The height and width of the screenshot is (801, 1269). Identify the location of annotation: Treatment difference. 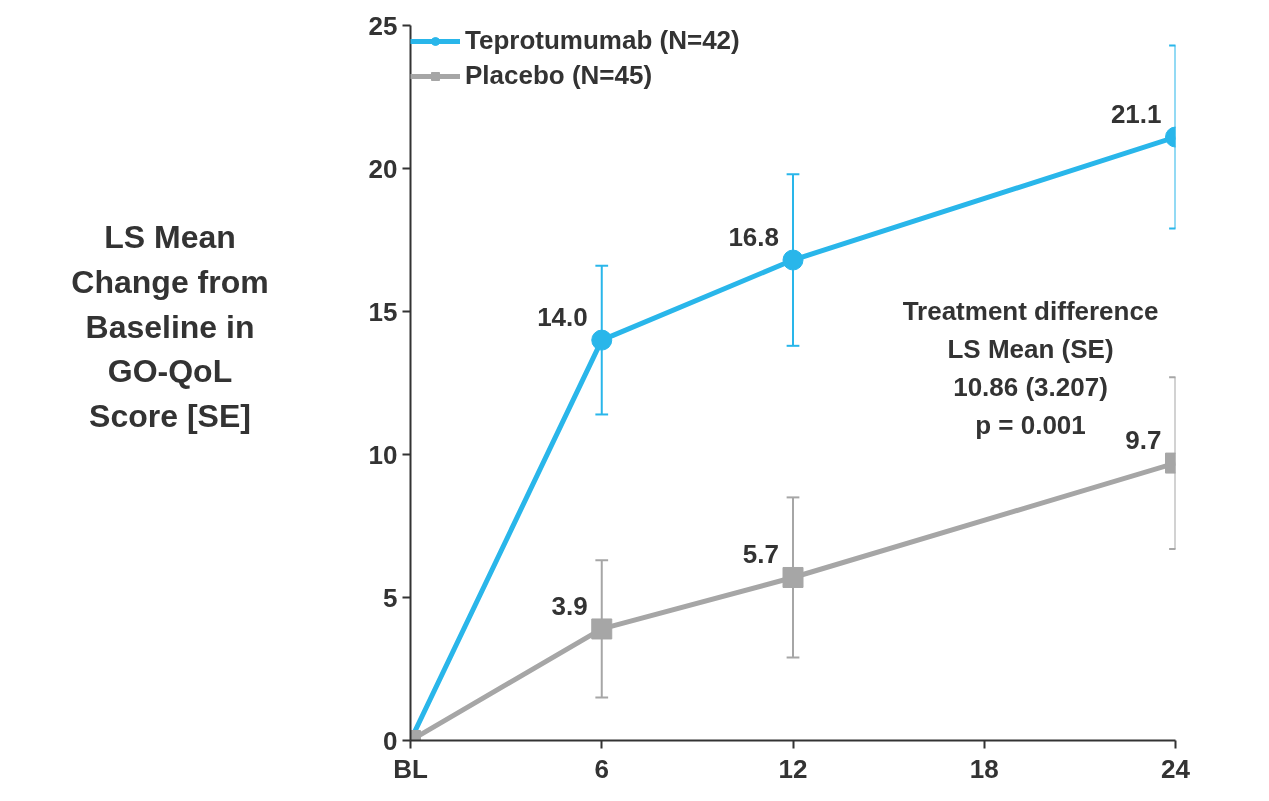
(1030, 310).